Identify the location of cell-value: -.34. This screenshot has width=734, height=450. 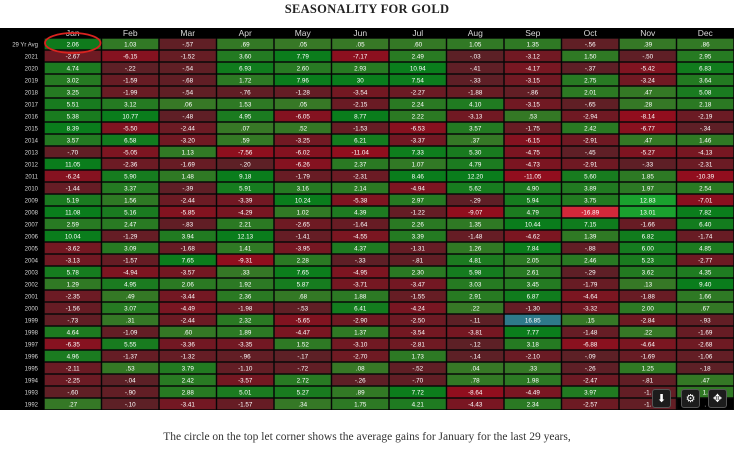
(705, 129).